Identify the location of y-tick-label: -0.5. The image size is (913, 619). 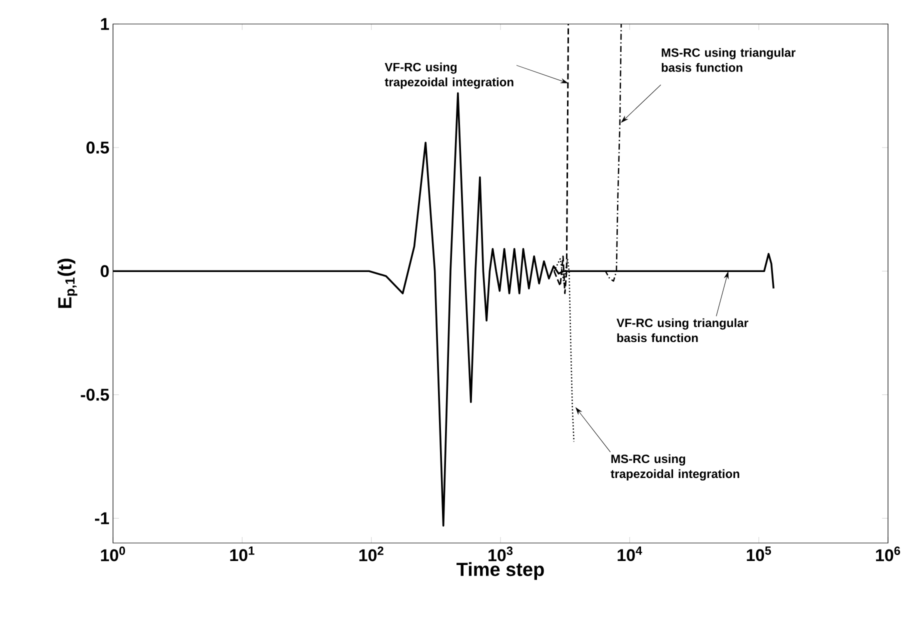
(94, 394).